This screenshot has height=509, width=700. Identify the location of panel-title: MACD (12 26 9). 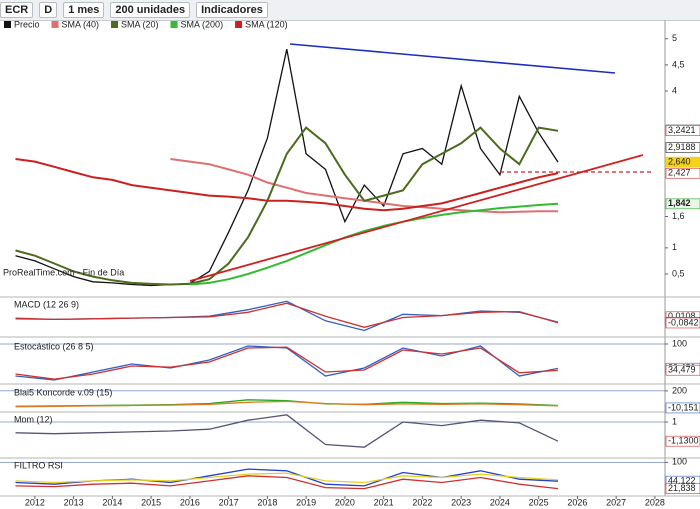
(46, 304).